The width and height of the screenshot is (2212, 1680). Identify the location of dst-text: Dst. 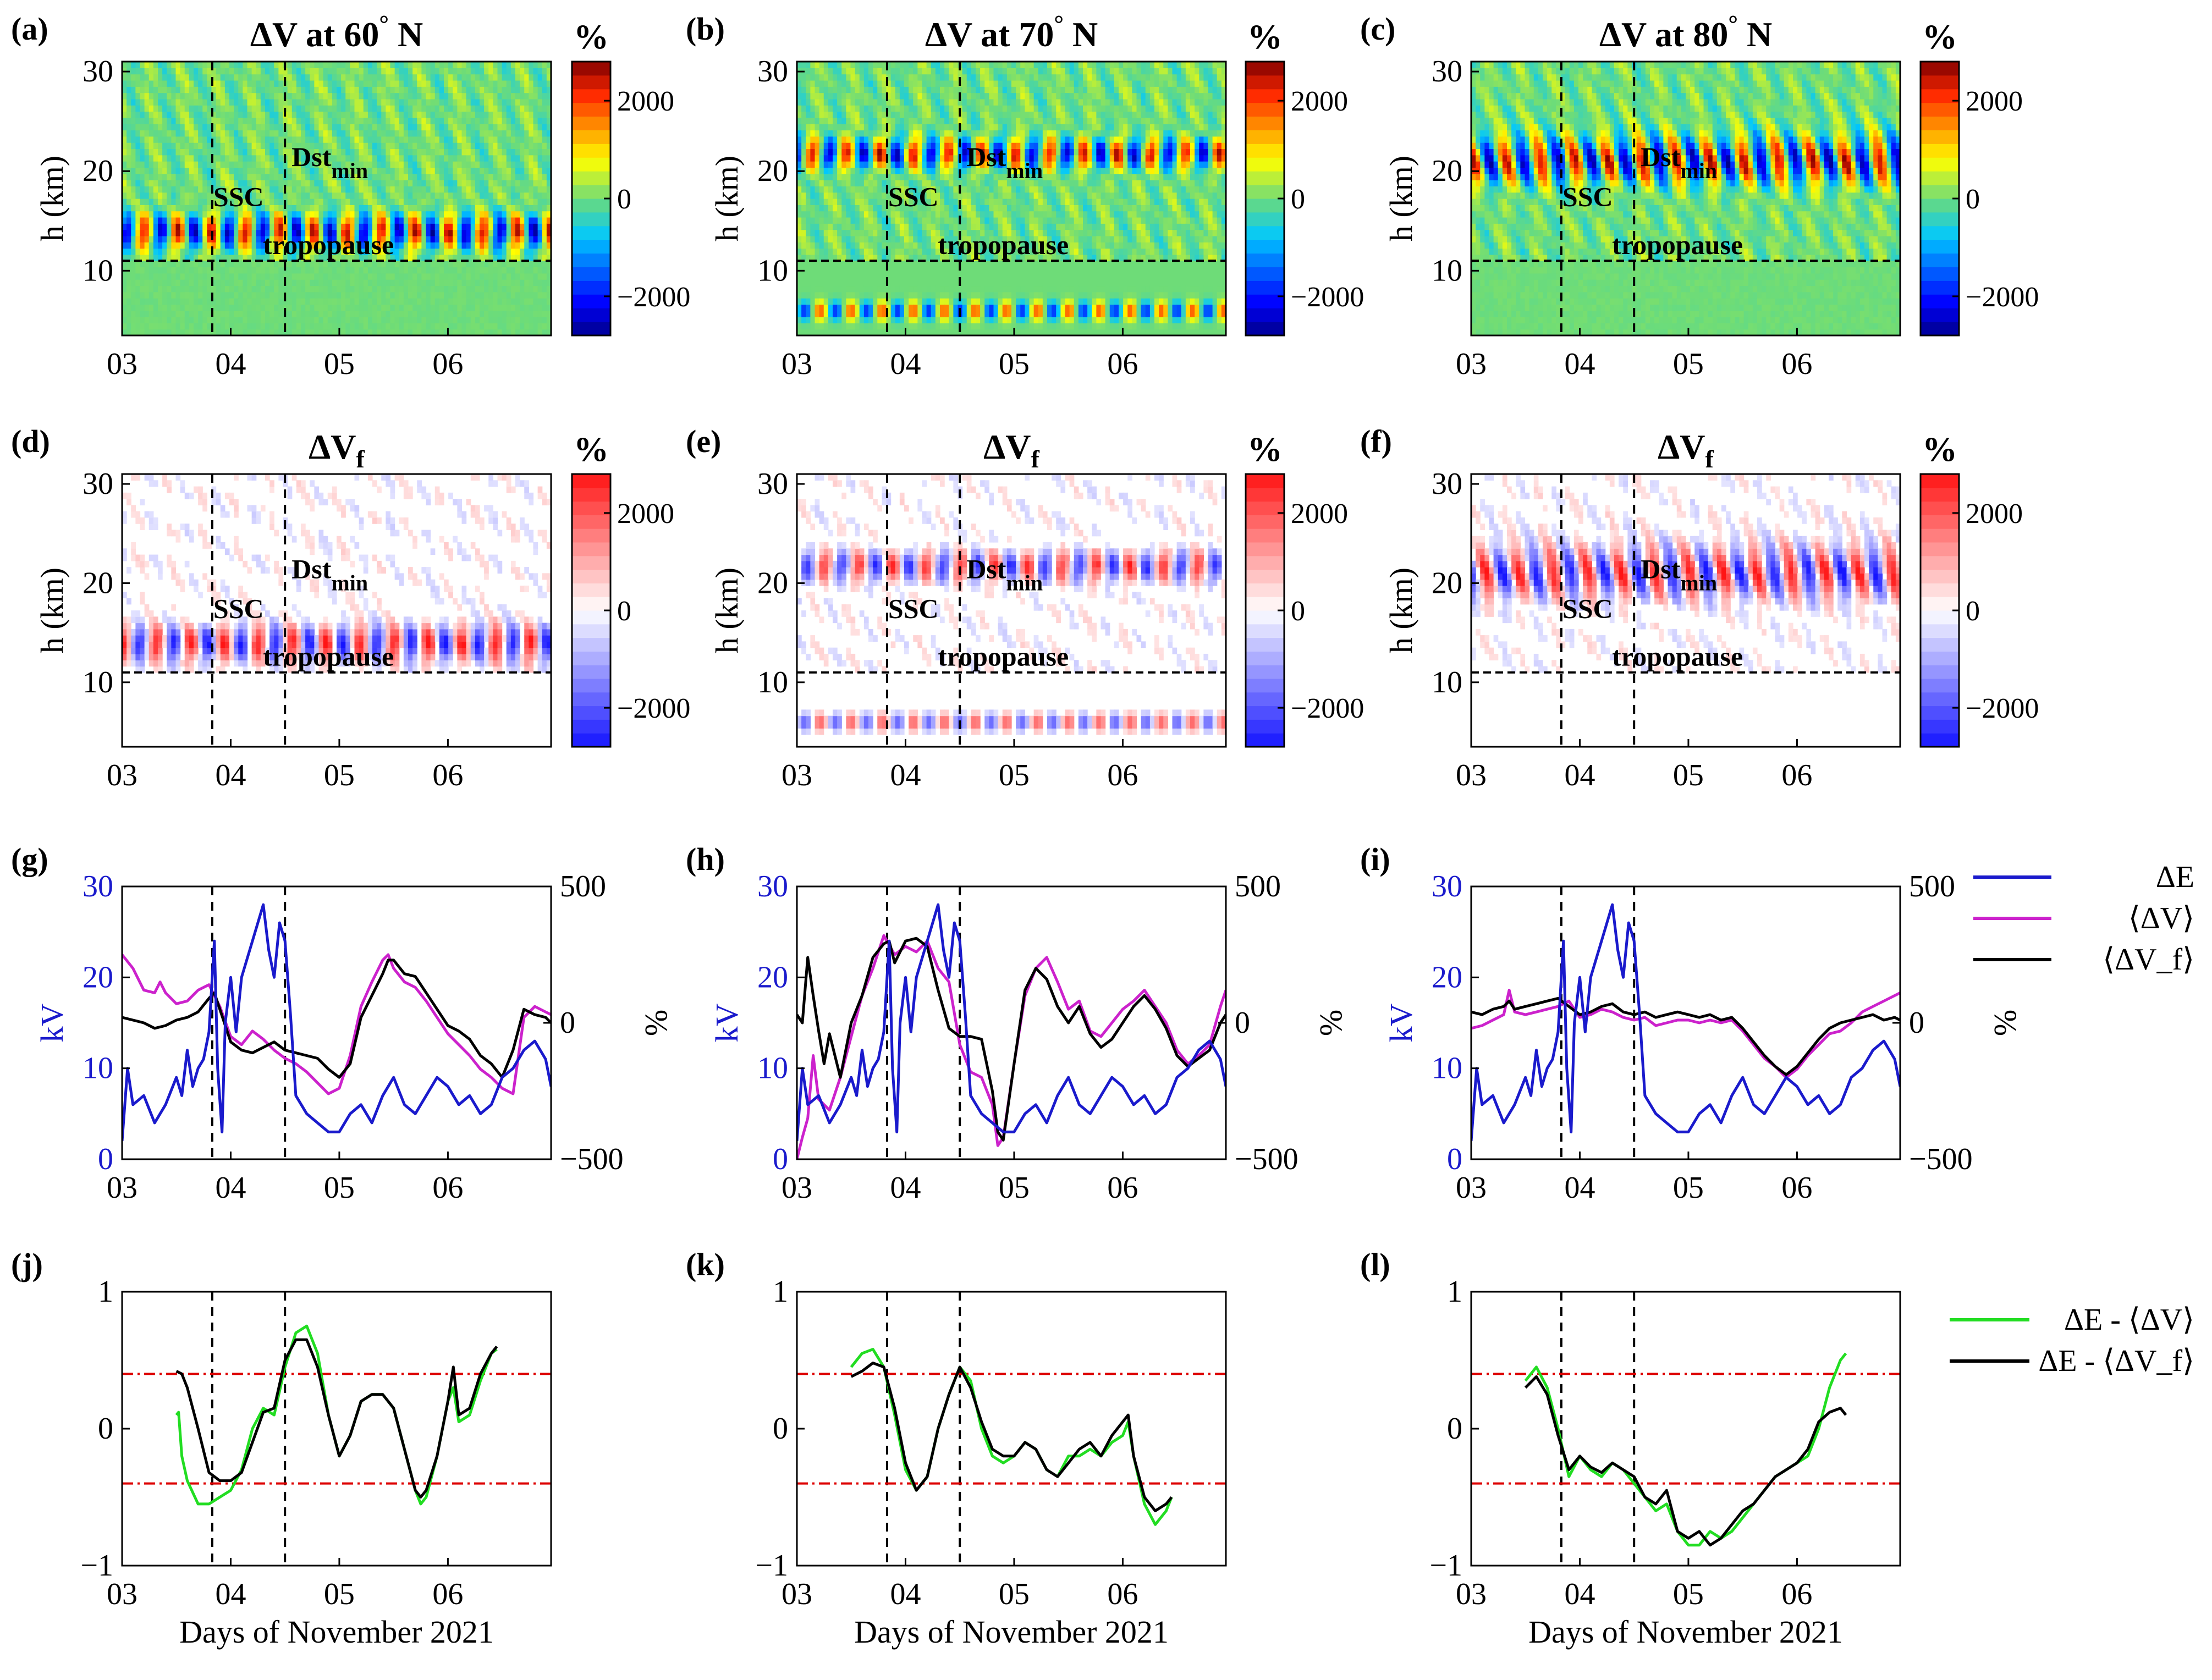
(311, 156).